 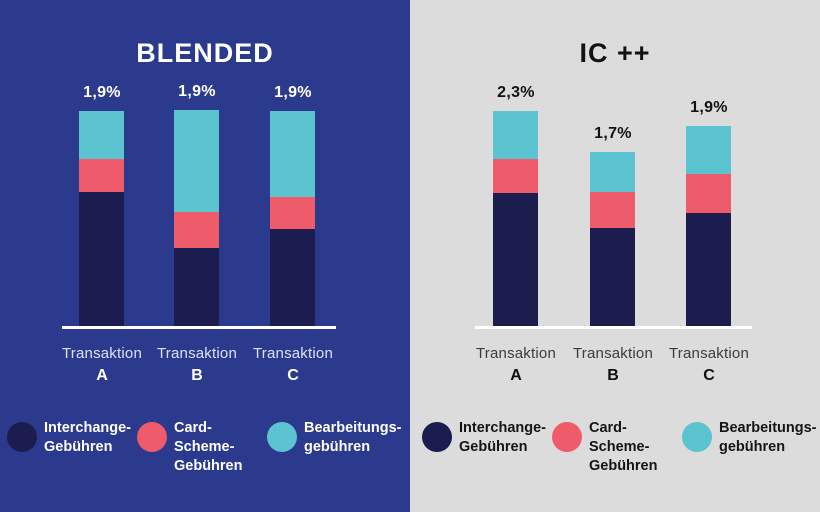 What do you see at coordinates (516, 92) in the screenshot?
I see `bar-total-label: 2,3%` at bounding box center [516, 92].